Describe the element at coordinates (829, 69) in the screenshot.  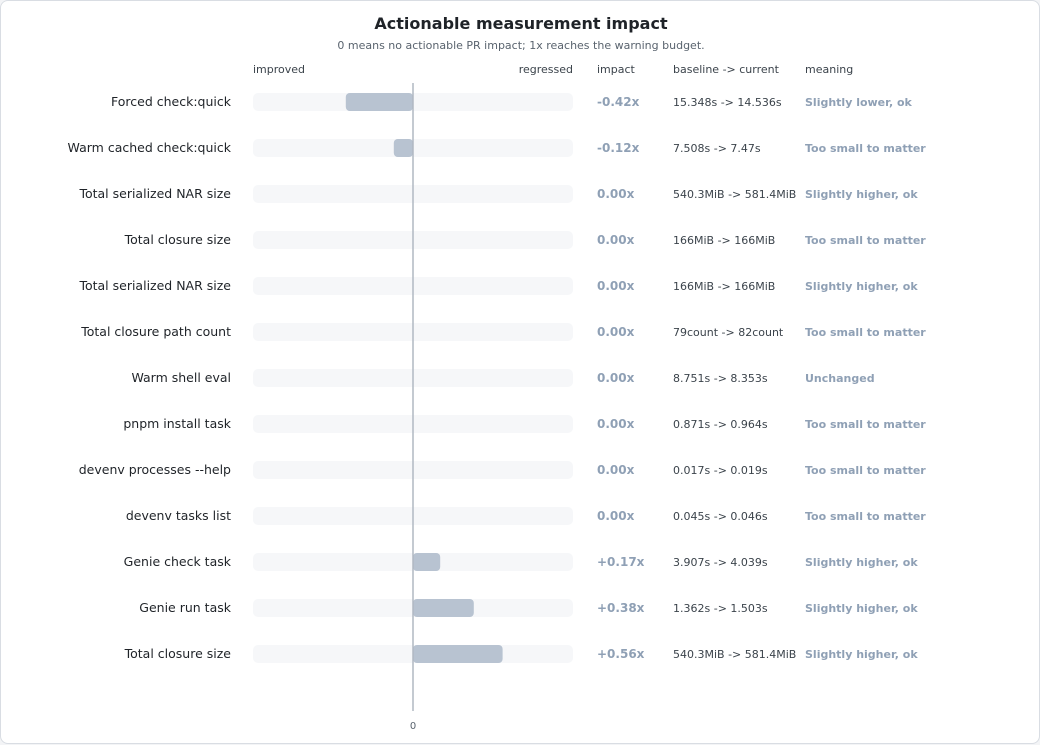
I see `meaning-column-header: meaning` at that location.